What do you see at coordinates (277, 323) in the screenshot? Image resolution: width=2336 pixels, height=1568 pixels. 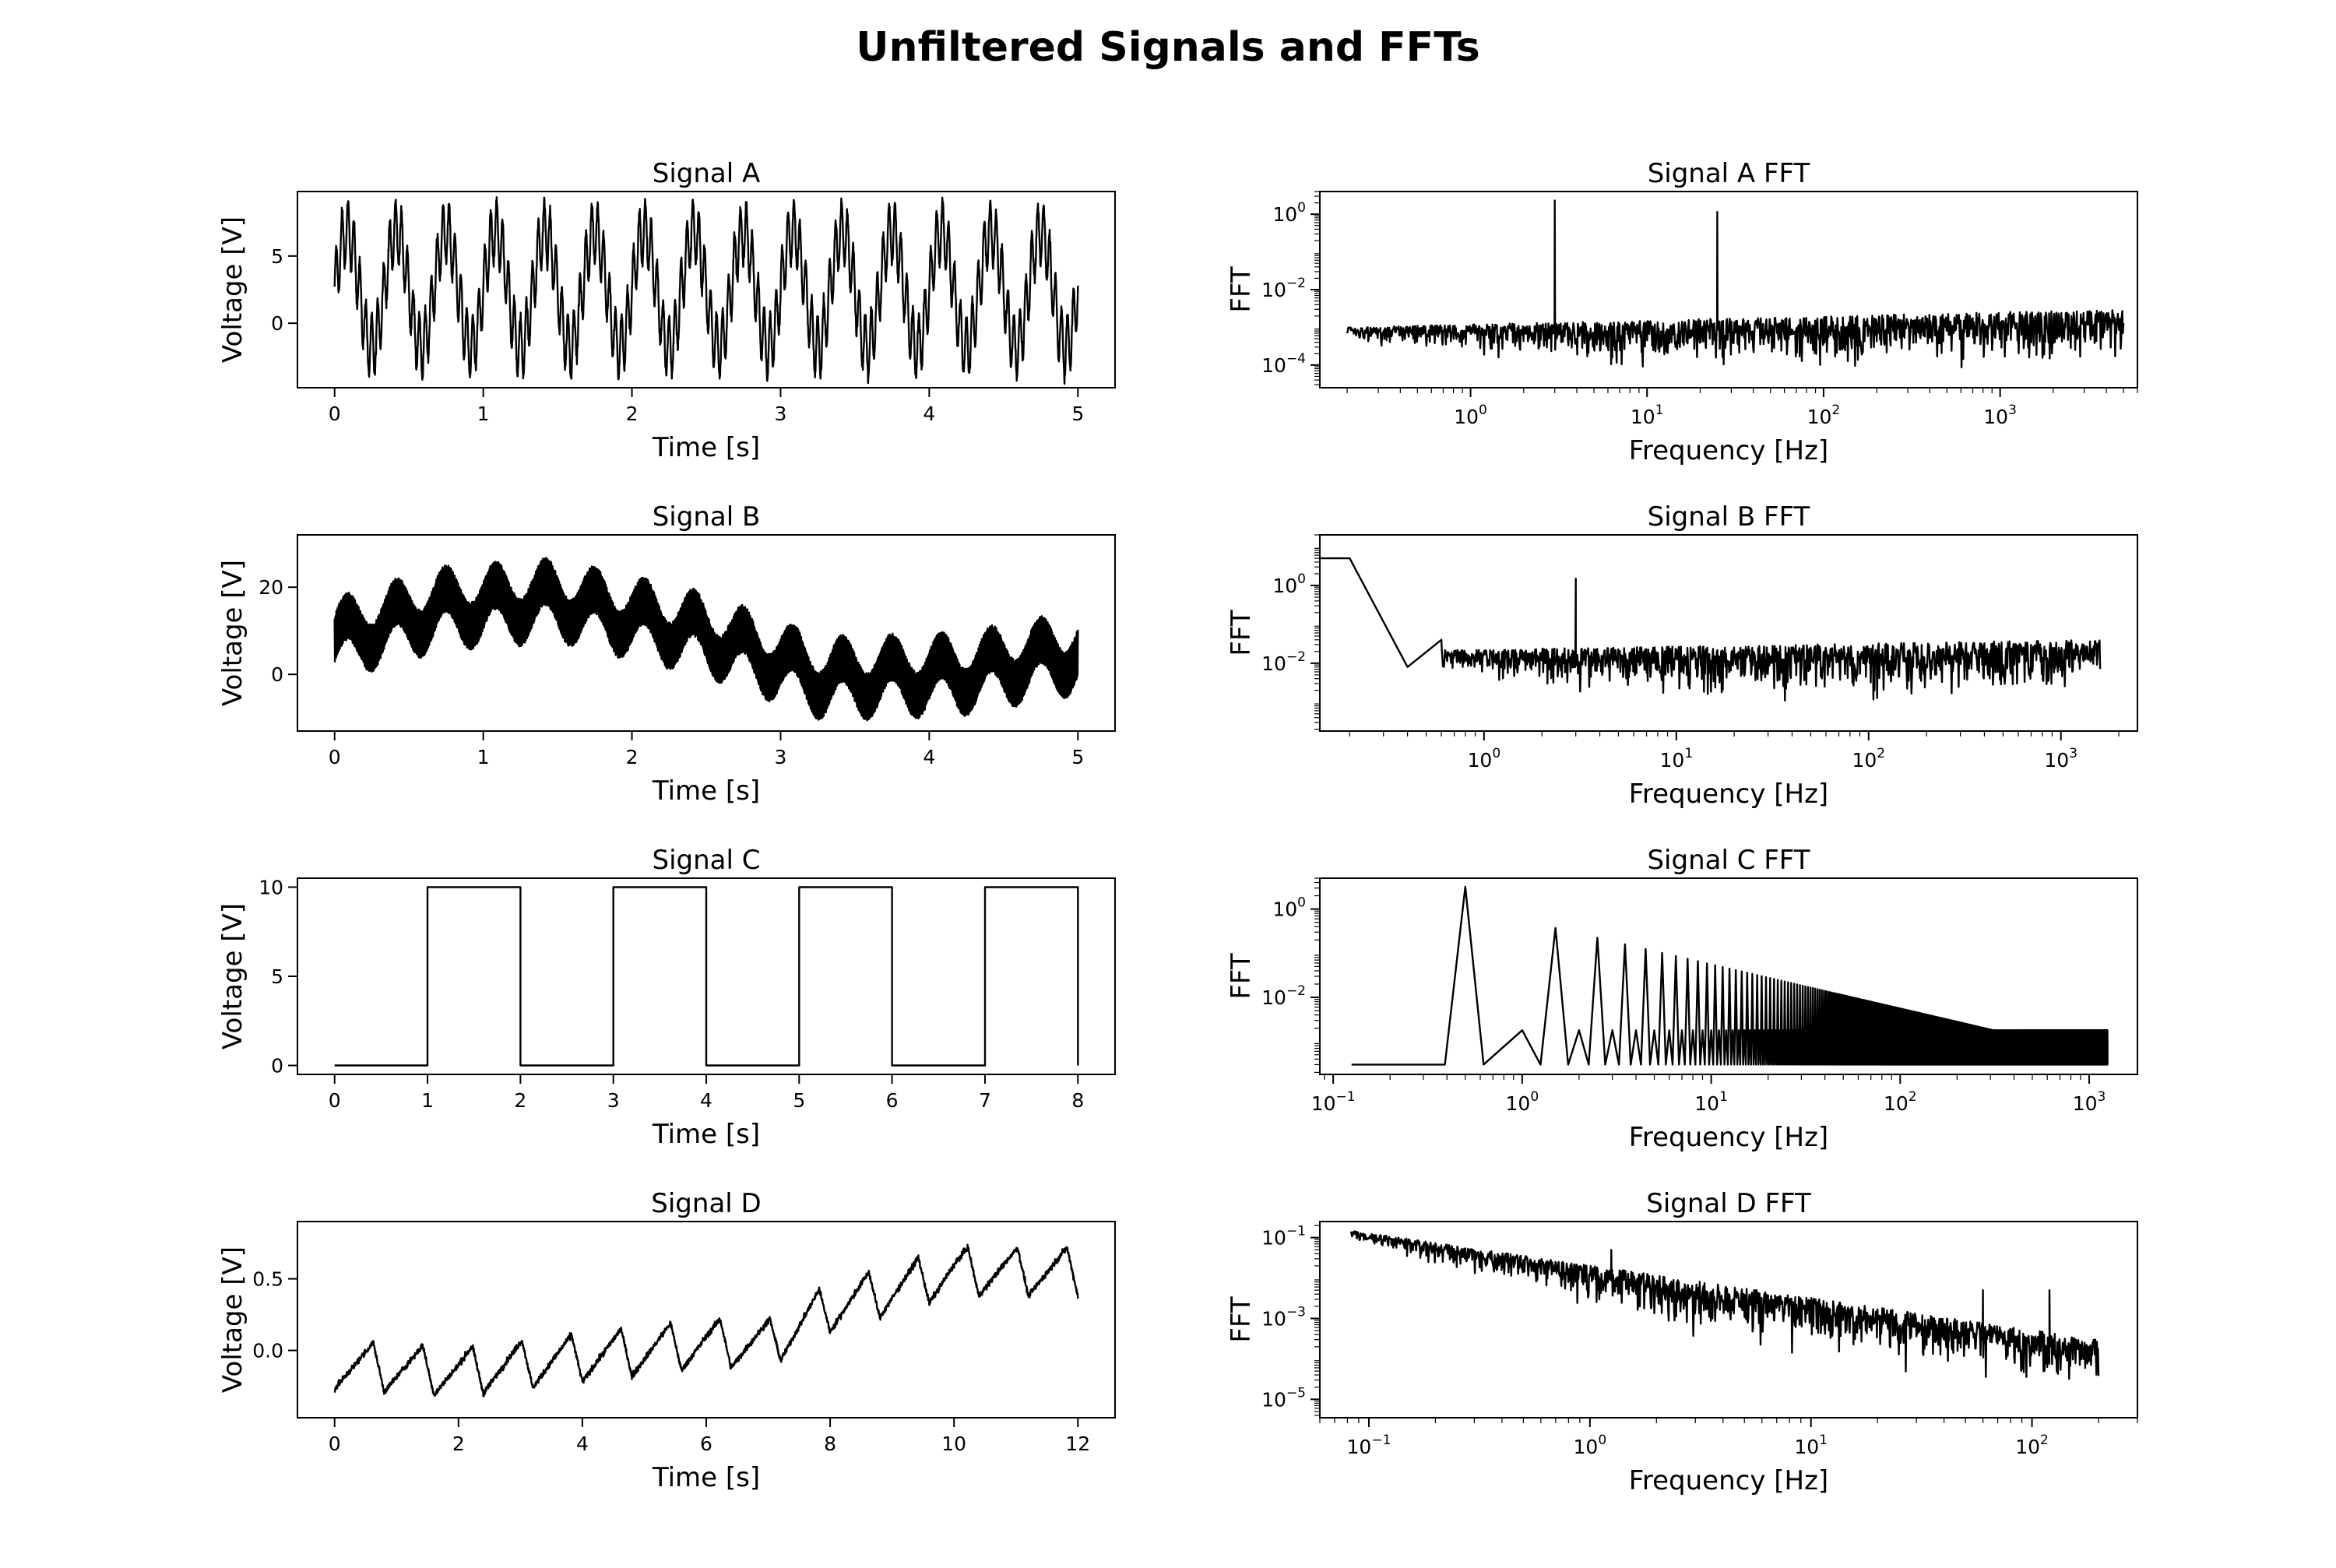 I see `sigA-ytick-label: 0` at bounding box center [277, 323].